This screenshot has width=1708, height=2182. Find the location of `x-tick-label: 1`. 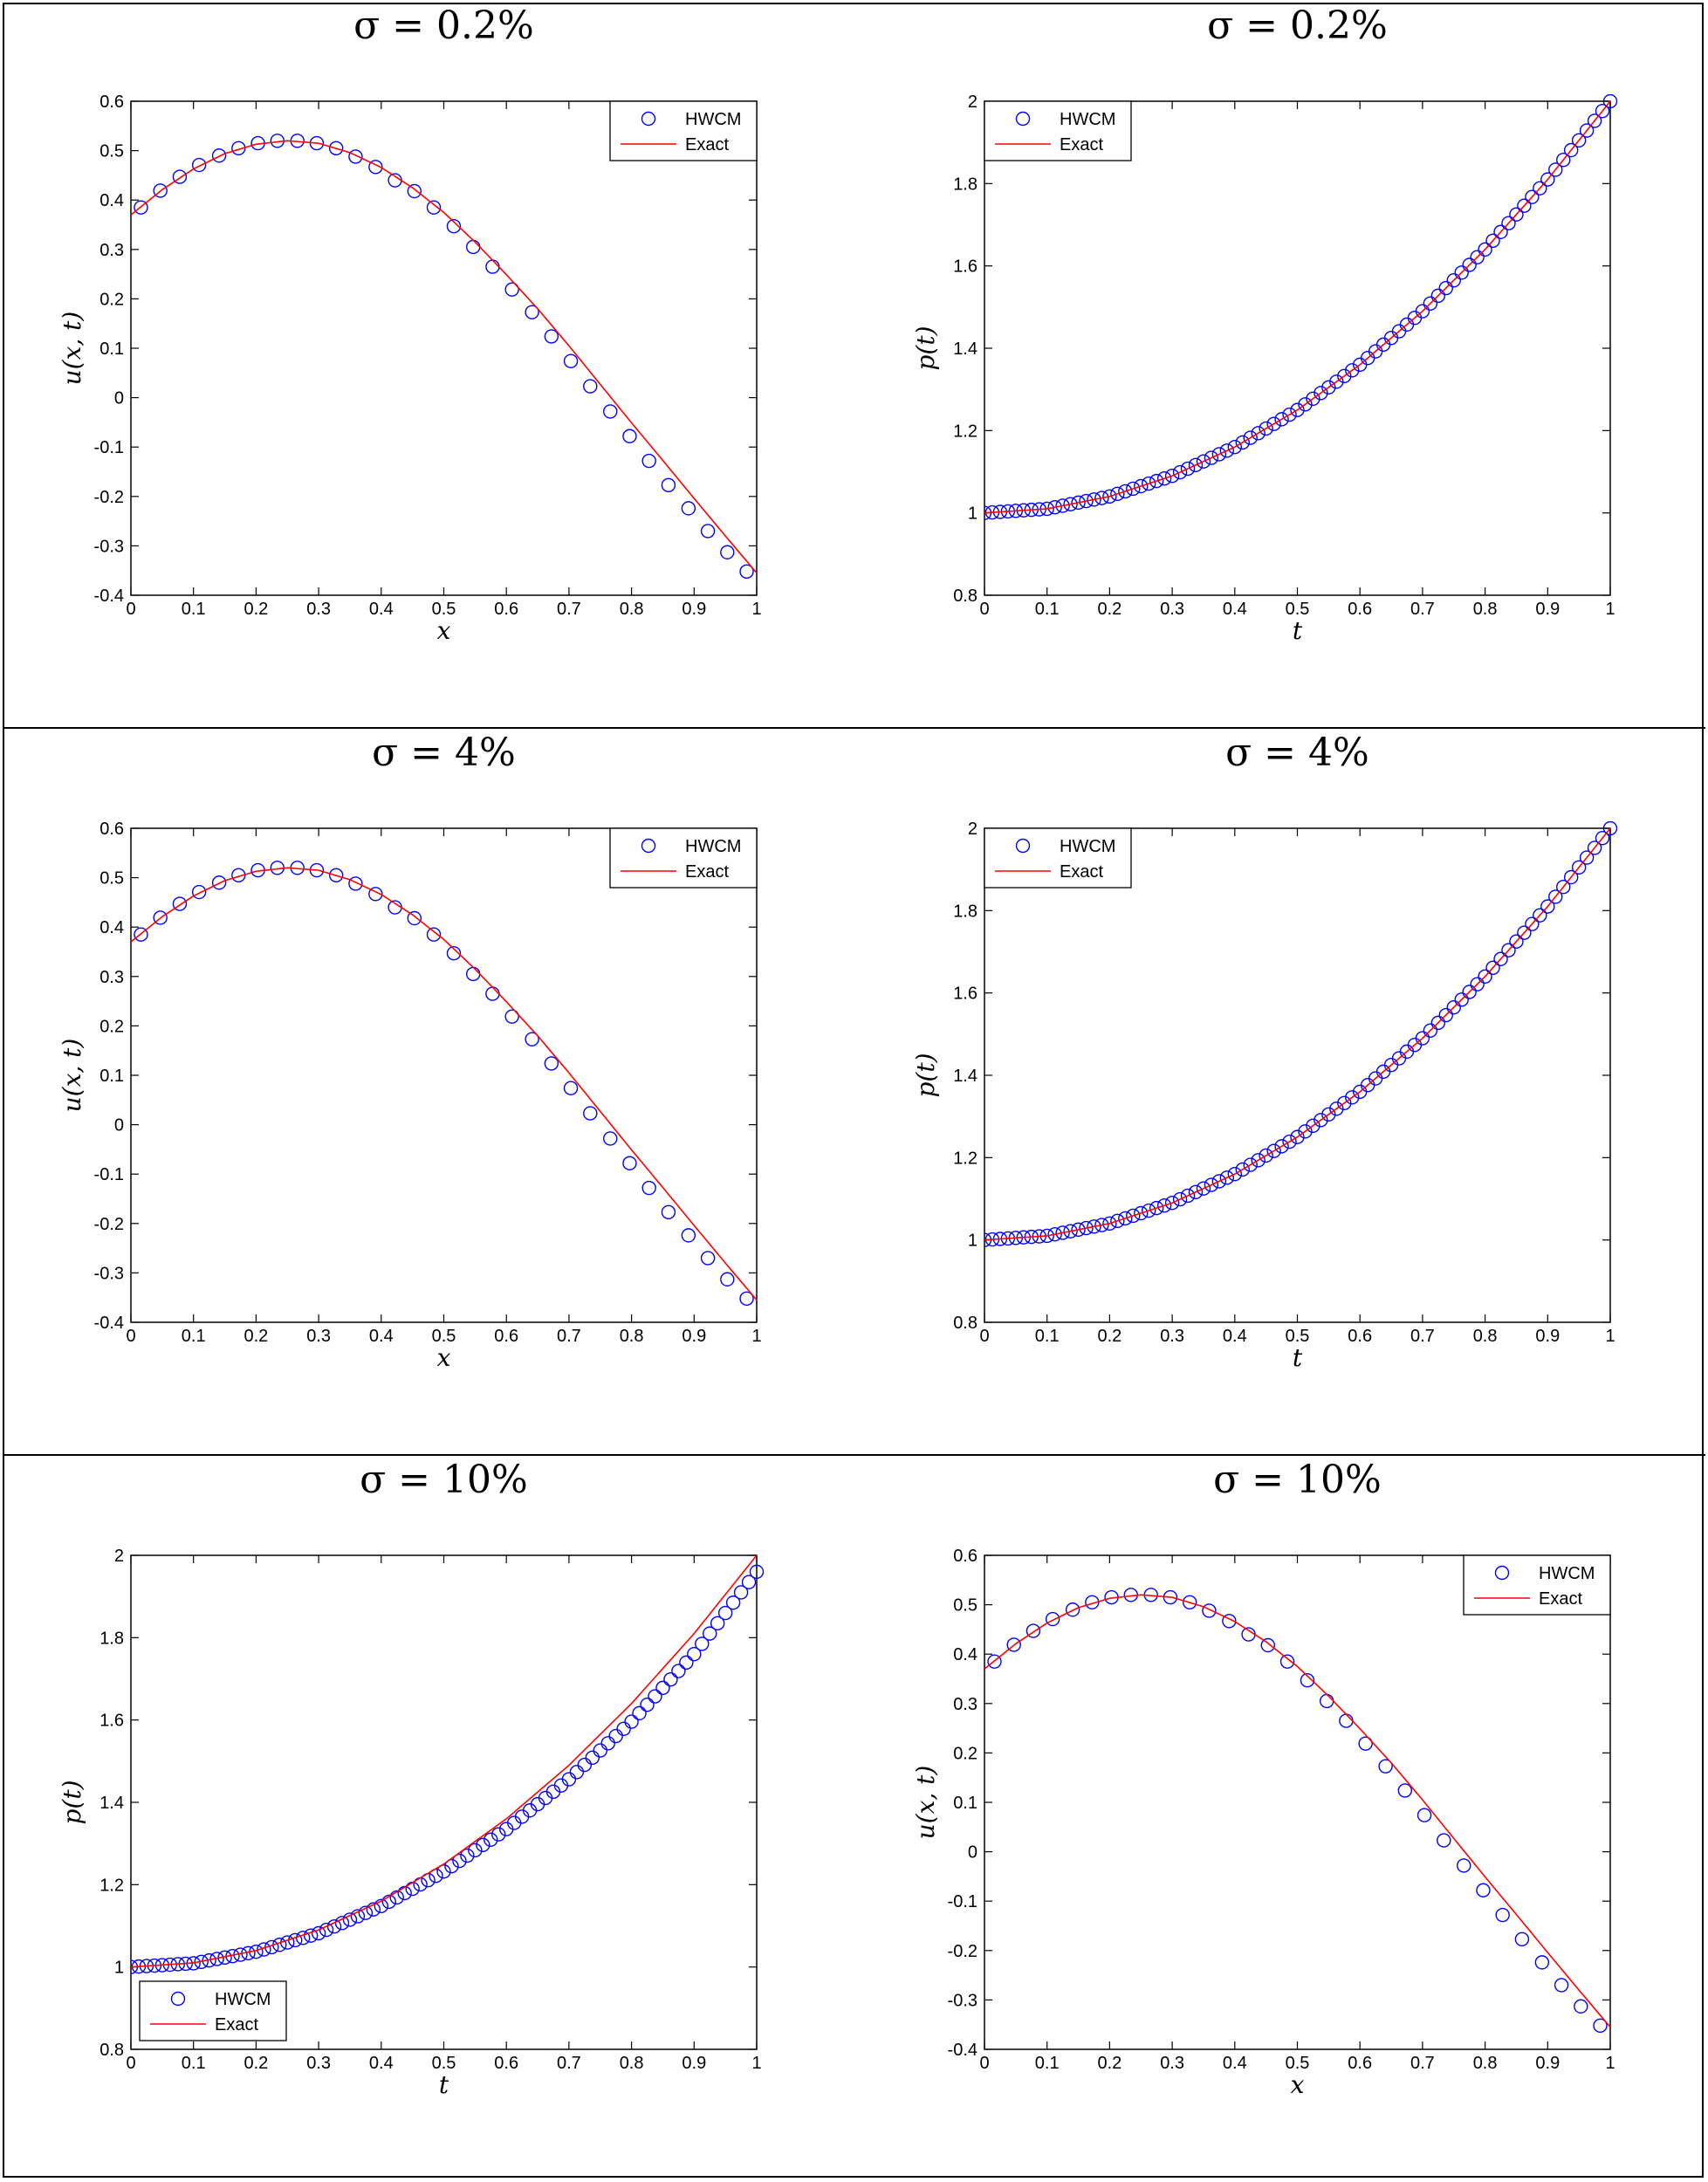

x-tick-label: 1 is located at coordinates (756, 609).